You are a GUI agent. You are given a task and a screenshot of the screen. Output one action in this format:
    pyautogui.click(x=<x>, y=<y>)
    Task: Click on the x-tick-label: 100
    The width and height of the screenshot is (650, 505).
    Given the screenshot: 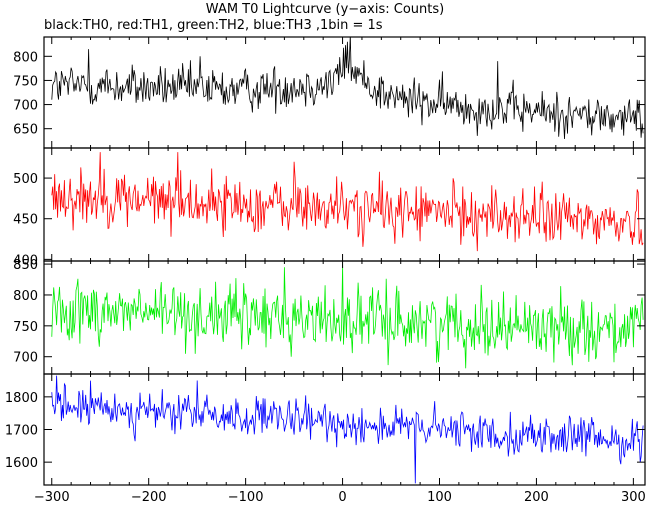 What is the action you would take?
    pyautogui.click(x=439, y=497)
    